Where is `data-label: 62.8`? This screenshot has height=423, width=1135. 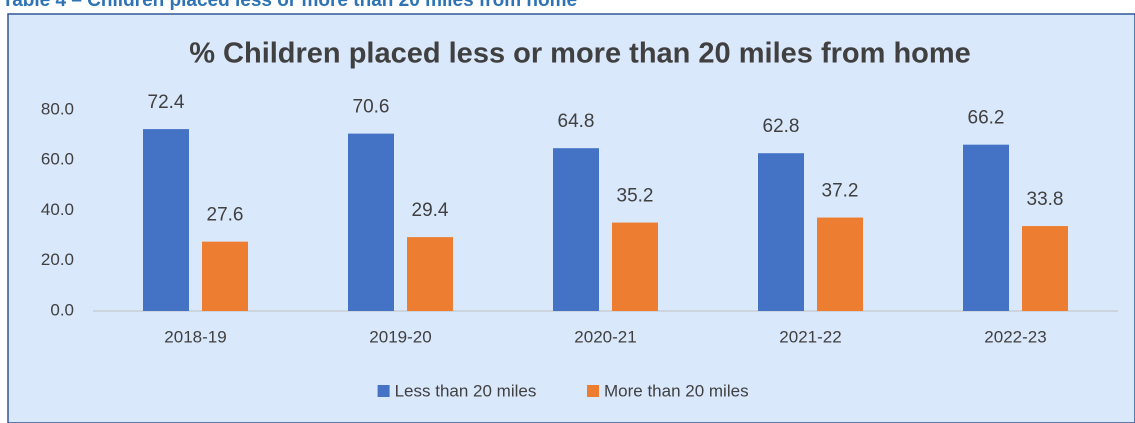
data-label: 62.8 is located at coordinates (781, 126).